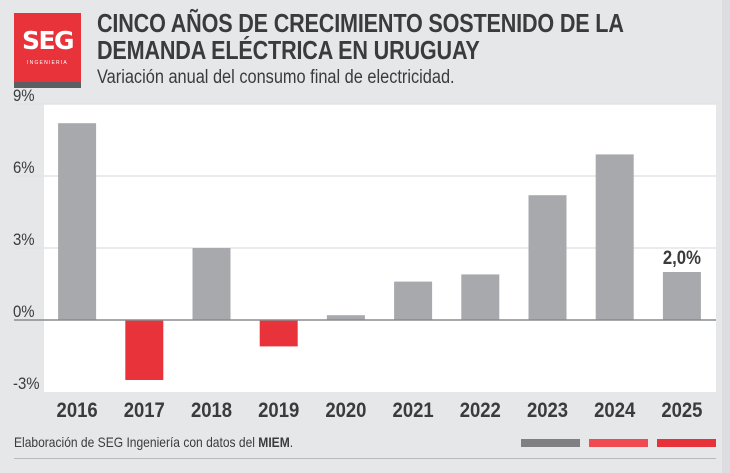  What do you see at coordinates (365, 458) in the screenshot?
I see `footer-divider` at bounding box center [365, 458].